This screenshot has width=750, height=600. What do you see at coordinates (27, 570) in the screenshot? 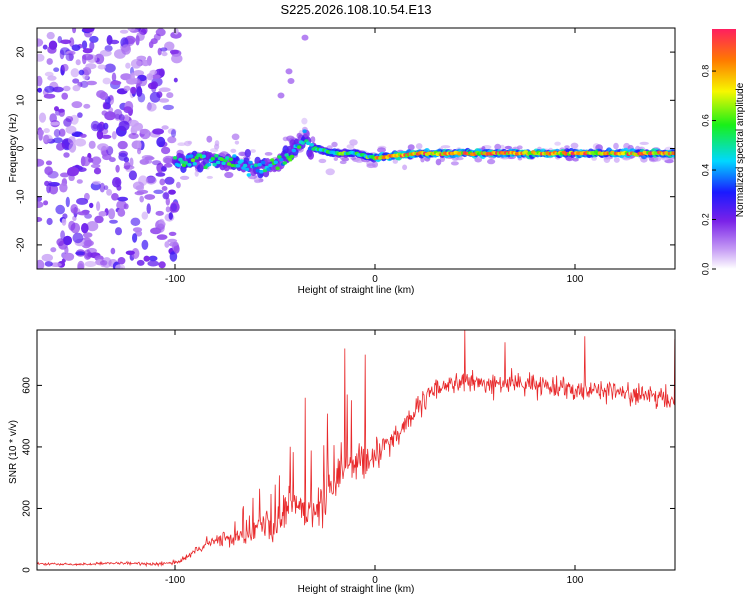
I see `y-tick-label: 0` at bounding box center [27, 570].